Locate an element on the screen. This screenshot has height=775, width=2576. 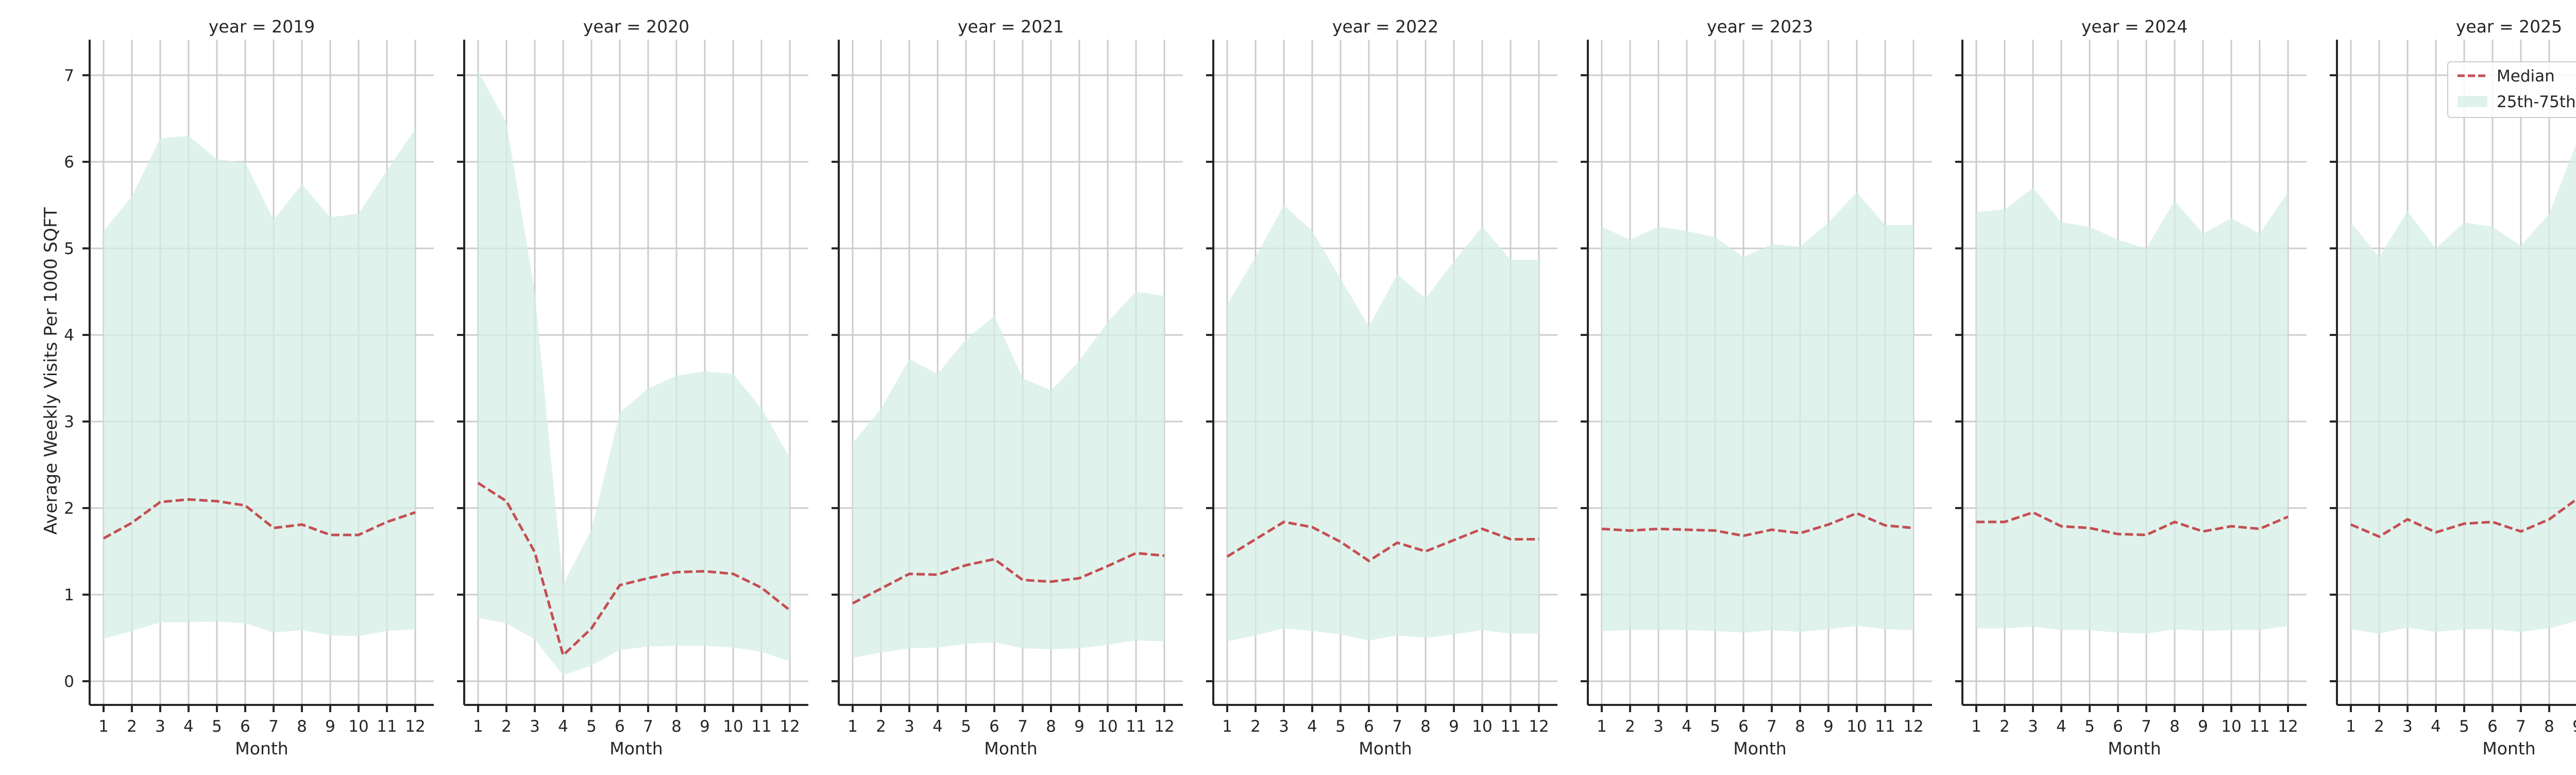
panel-title: year = 2025 is located at coordinates (2509, 26).